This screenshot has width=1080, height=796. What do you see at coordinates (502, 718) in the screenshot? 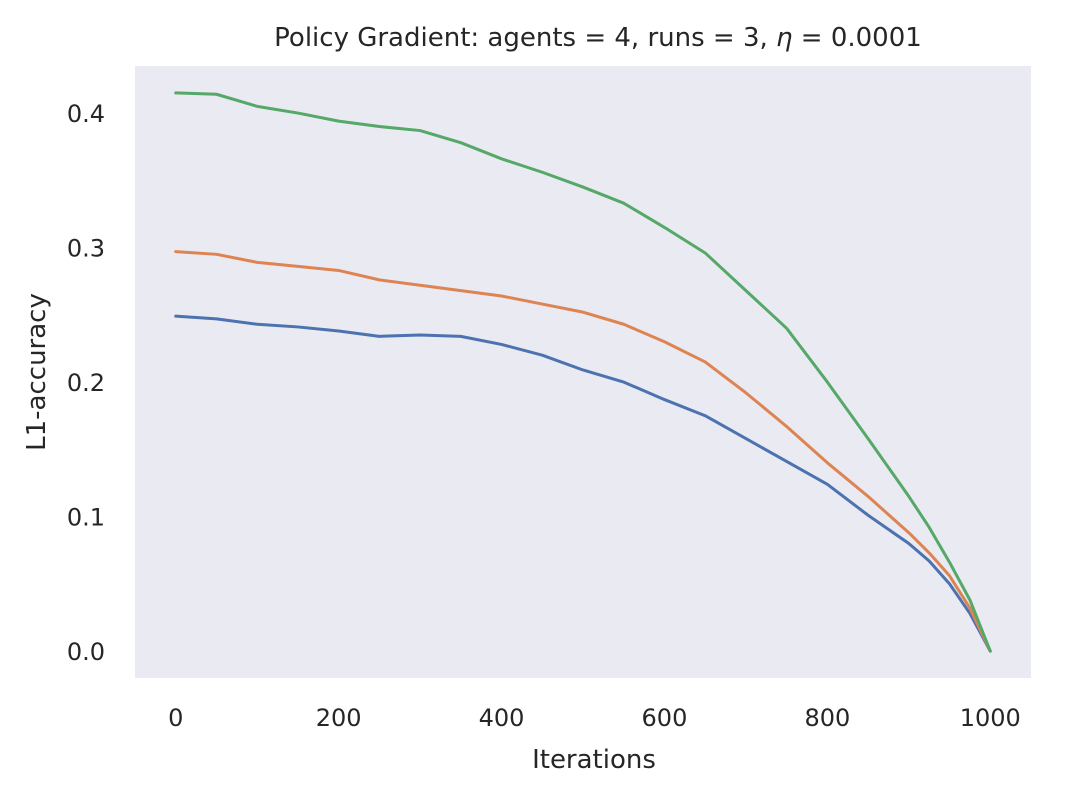
I see `x-tick-label: 400` at bounding box center [502, 718].